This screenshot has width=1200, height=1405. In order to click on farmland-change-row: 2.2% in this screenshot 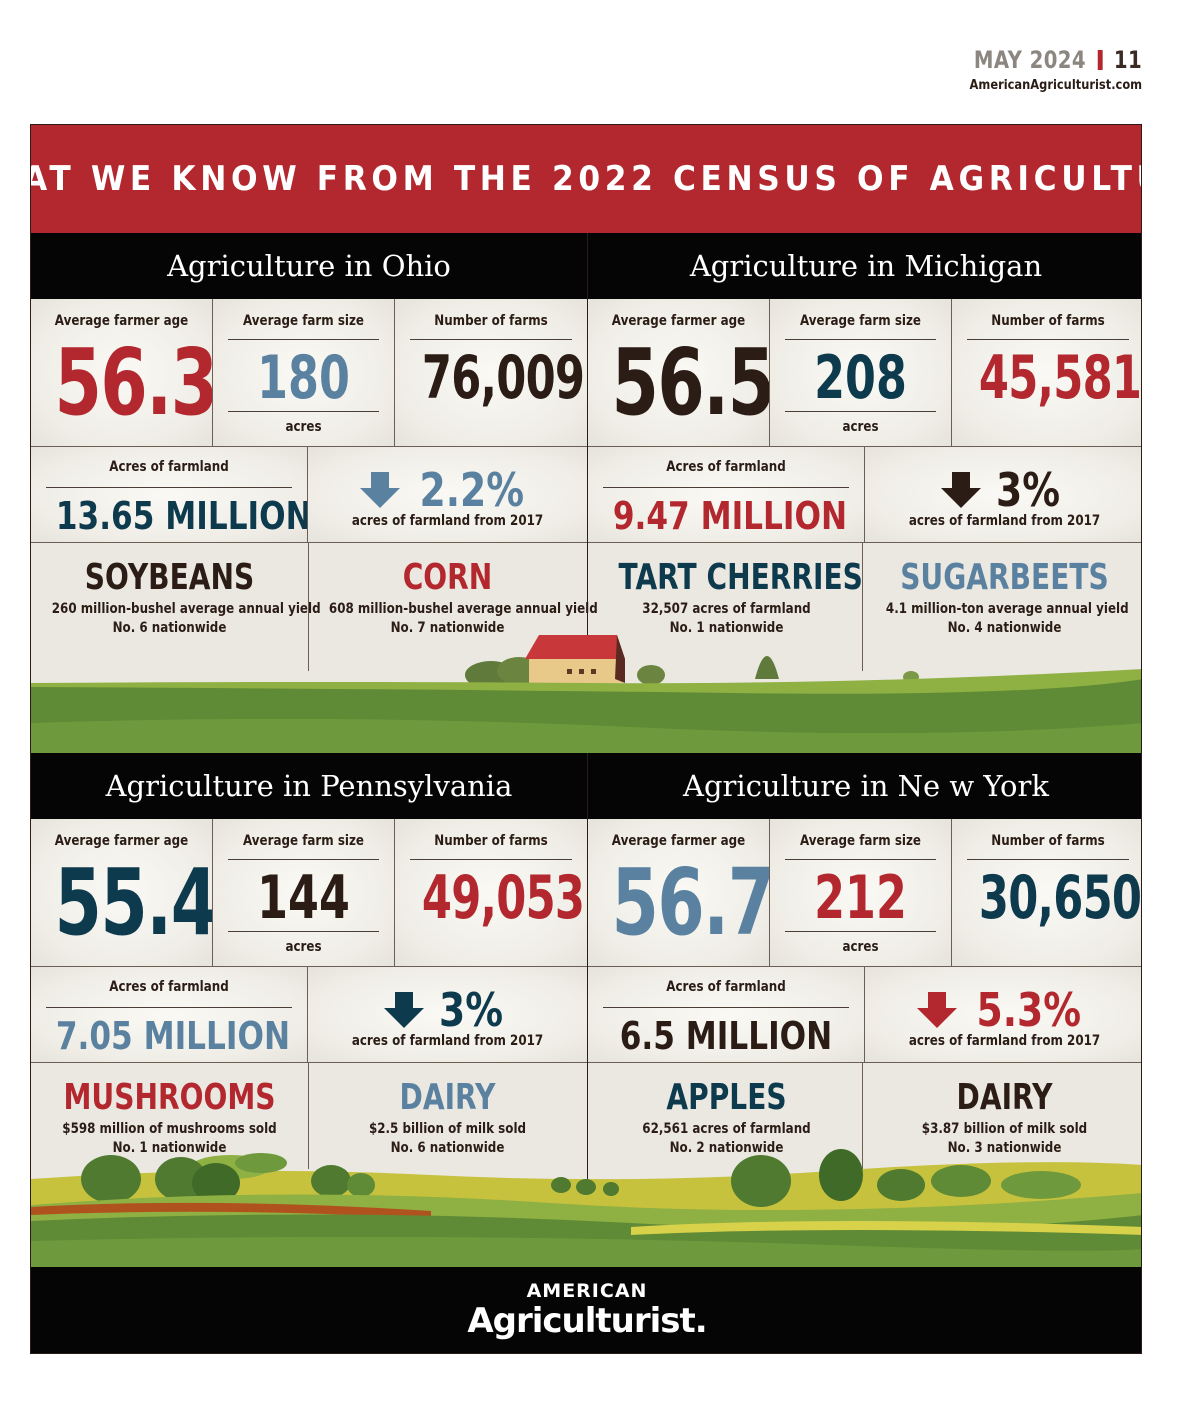, I will do `click(447, 490)`.